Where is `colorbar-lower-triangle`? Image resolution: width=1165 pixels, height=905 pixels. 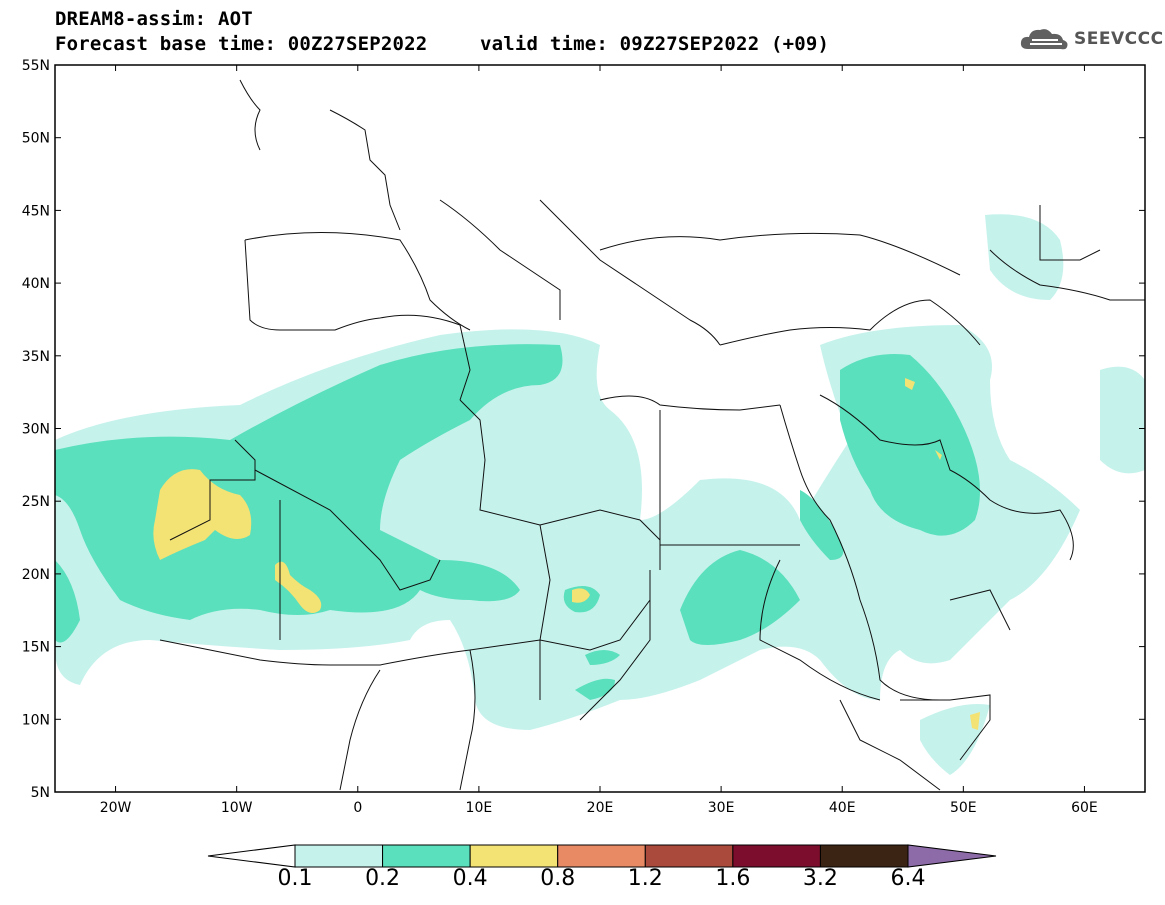
colorbar-lower-triangle is located at coordinates (251, 856).